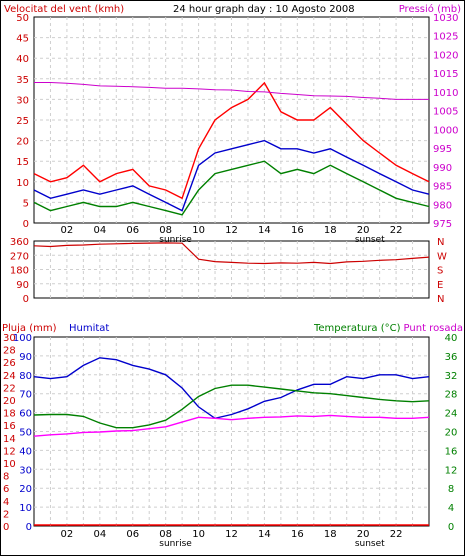  I want to click on temperature-tick-label: 32, so click(451, 376).